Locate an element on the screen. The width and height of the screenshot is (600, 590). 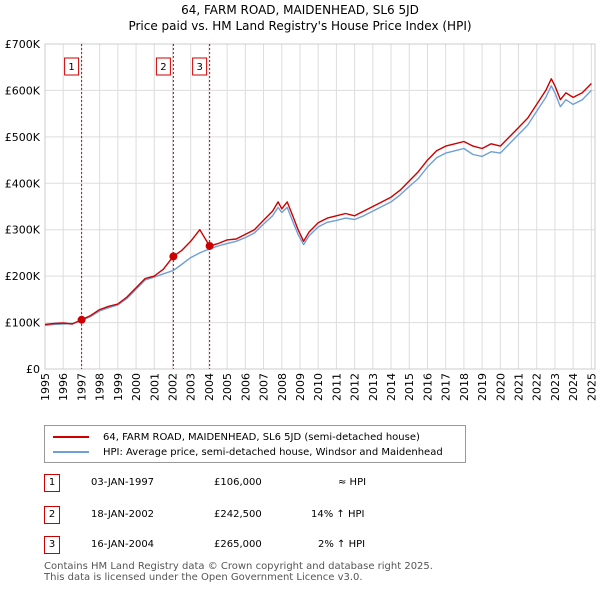
x-tick-label: 2019 is located at coordinates (482, 387).